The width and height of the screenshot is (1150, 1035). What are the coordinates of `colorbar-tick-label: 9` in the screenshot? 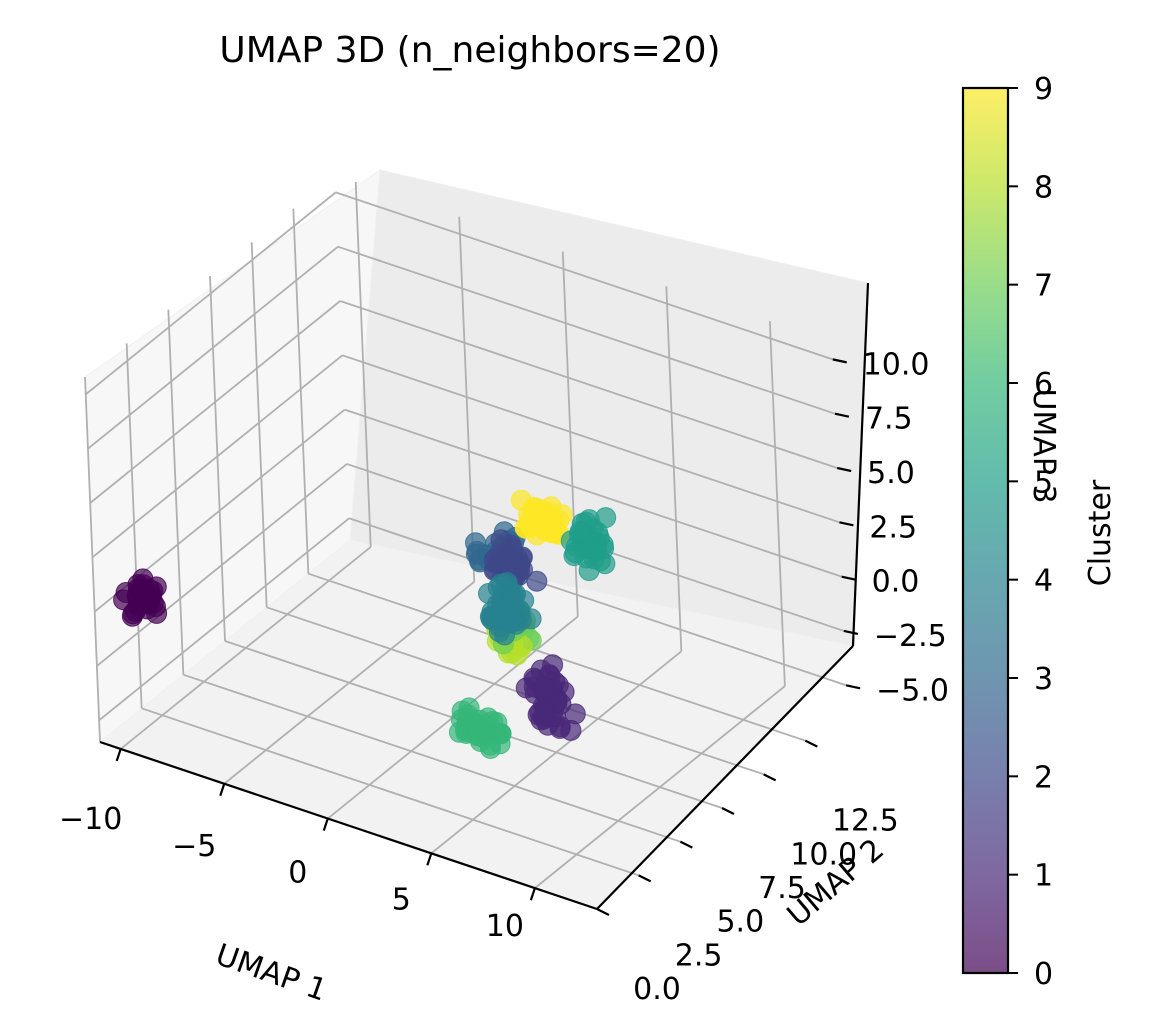 It's located at (1043, 89).